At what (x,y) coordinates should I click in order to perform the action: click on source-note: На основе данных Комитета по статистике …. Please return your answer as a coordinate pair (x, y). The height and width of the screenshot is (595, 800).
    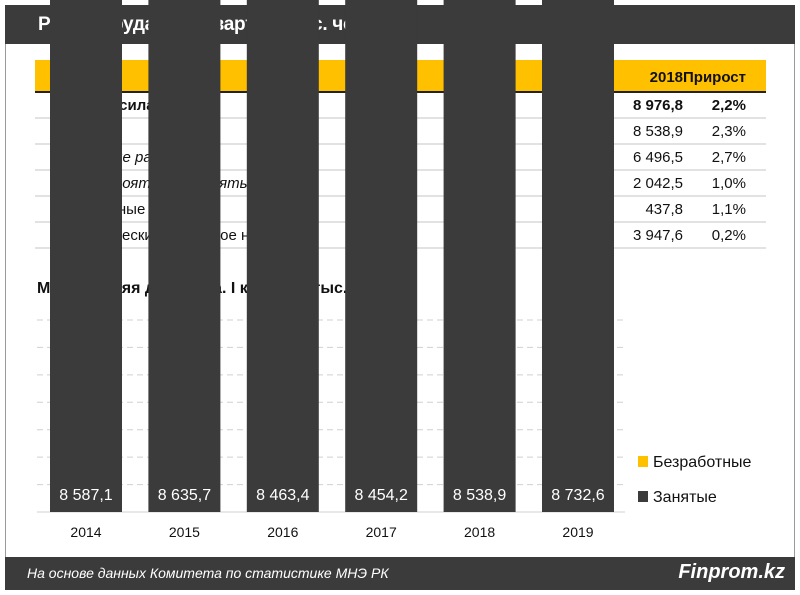
    Looking at the image, I should click on (208, 573).